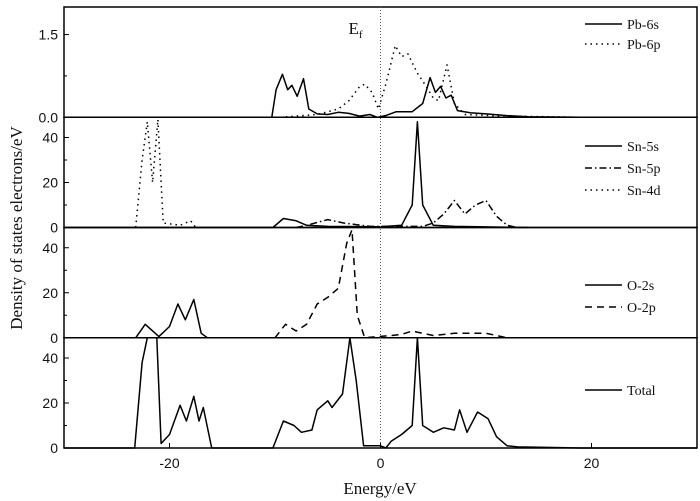  Describe the element at coordinates (643, 169) in the screenshot. I see `legend-label: Sn-5p` at that location.